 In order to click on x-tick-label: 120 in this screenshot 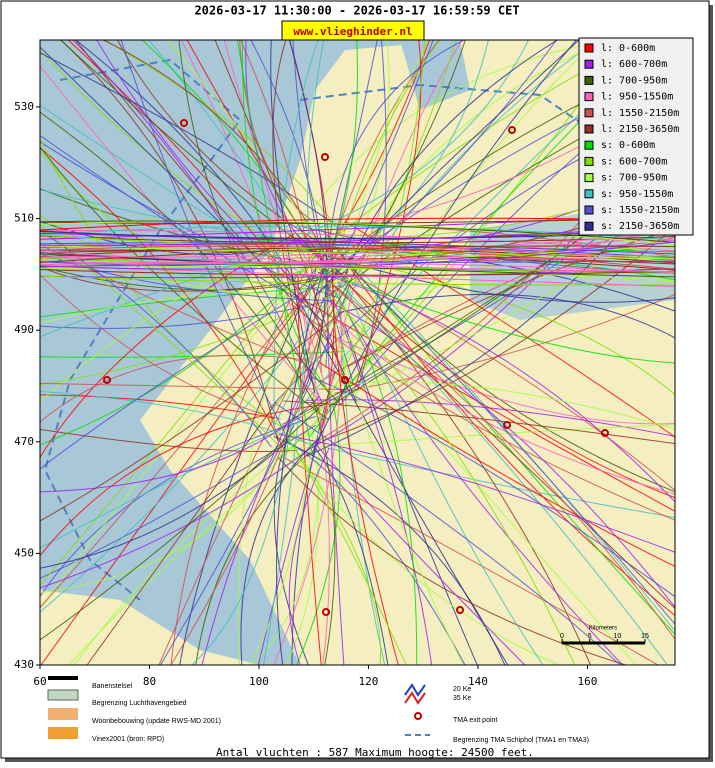, I will do `click(369, 681)`.